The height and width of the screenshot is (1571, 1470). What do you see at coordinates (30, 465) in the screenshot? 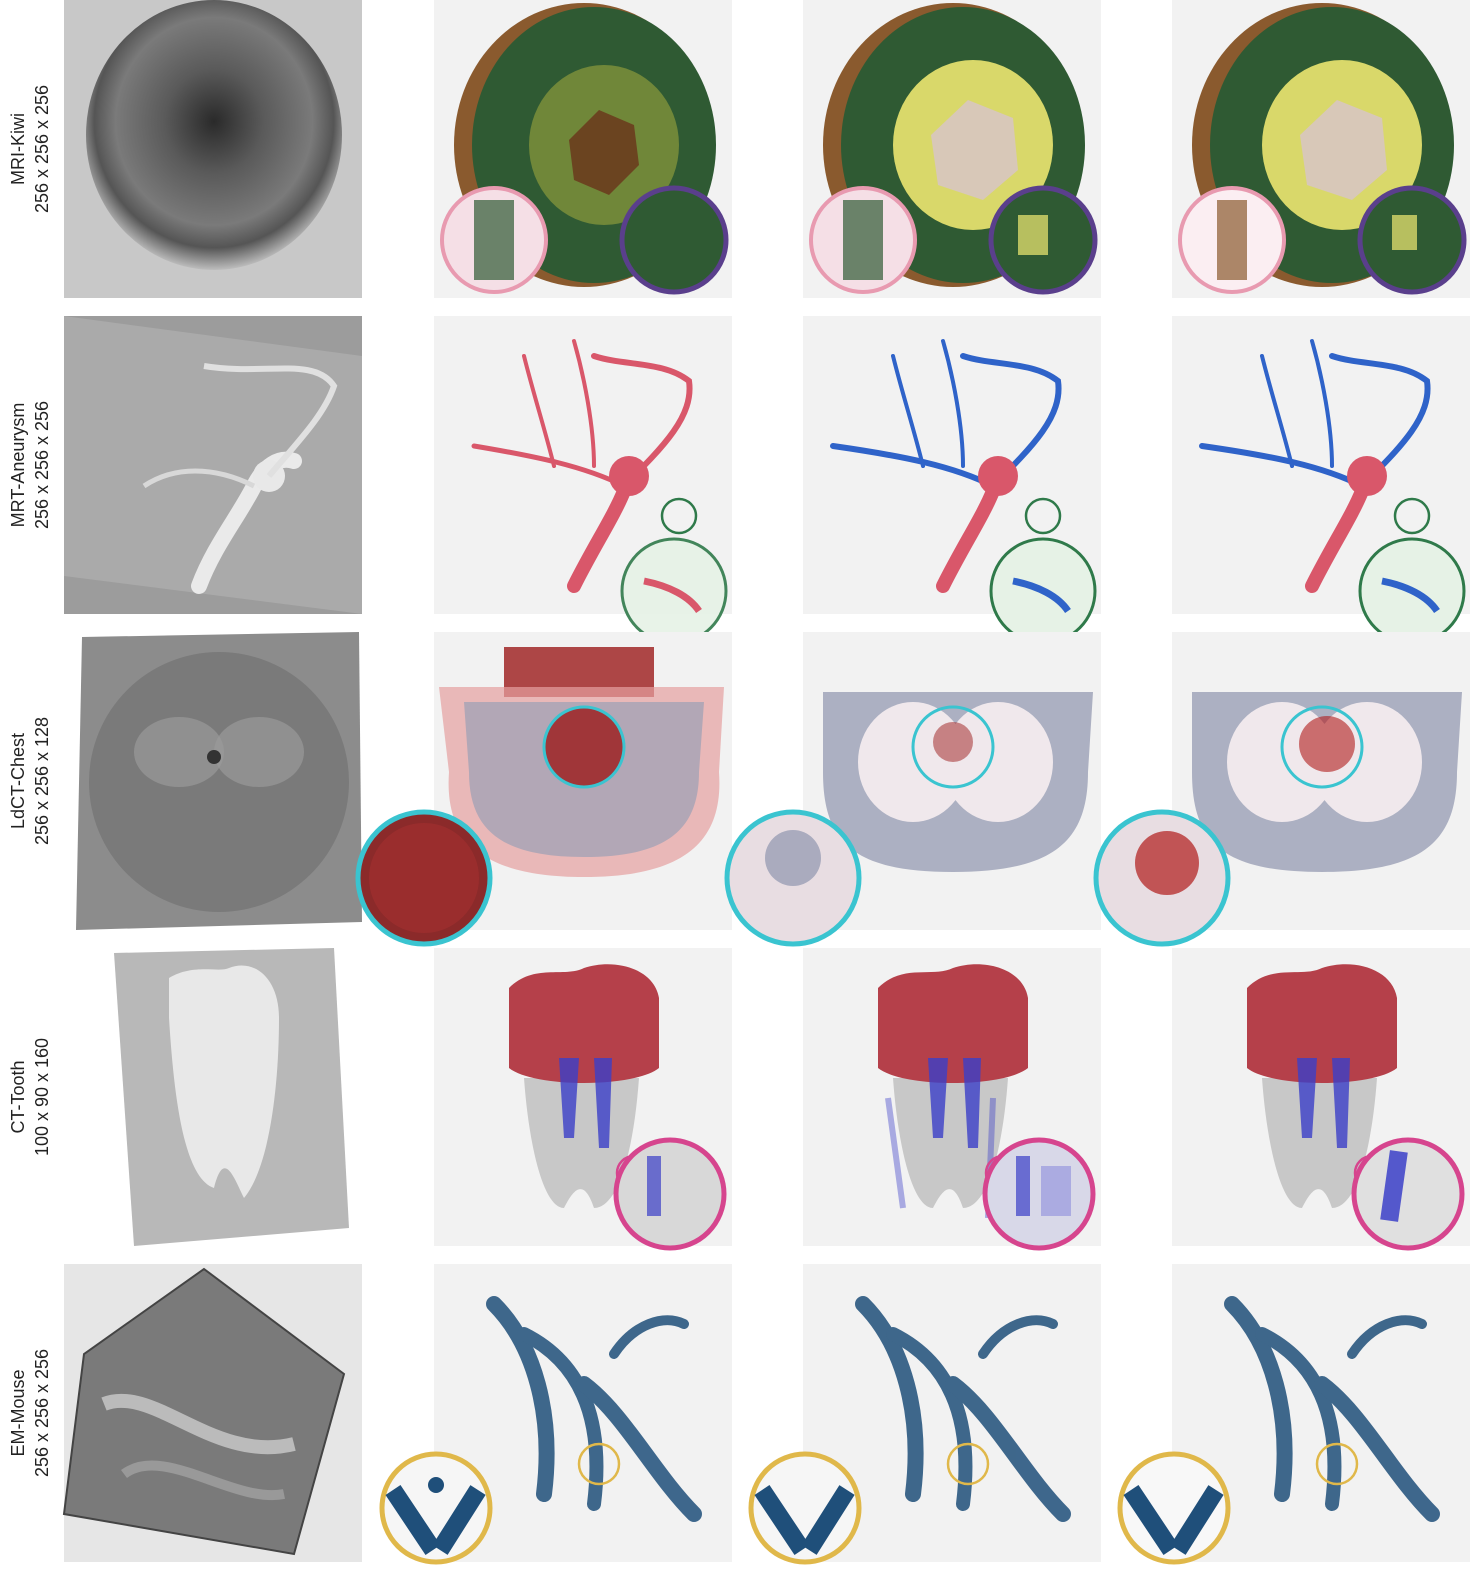
I see `row-label-aneurysm: MRT-Aneurysm 256 x 256 x 256` at bounding box center [30, 465].